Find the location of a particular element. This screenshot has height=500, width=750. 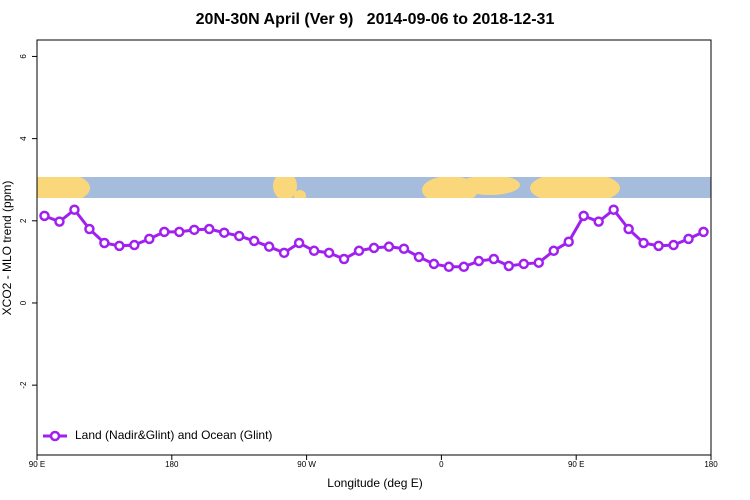

legend-label: Land (Nadir&Glint) and Ocean (Glint) is located at coordinates (173, 435).